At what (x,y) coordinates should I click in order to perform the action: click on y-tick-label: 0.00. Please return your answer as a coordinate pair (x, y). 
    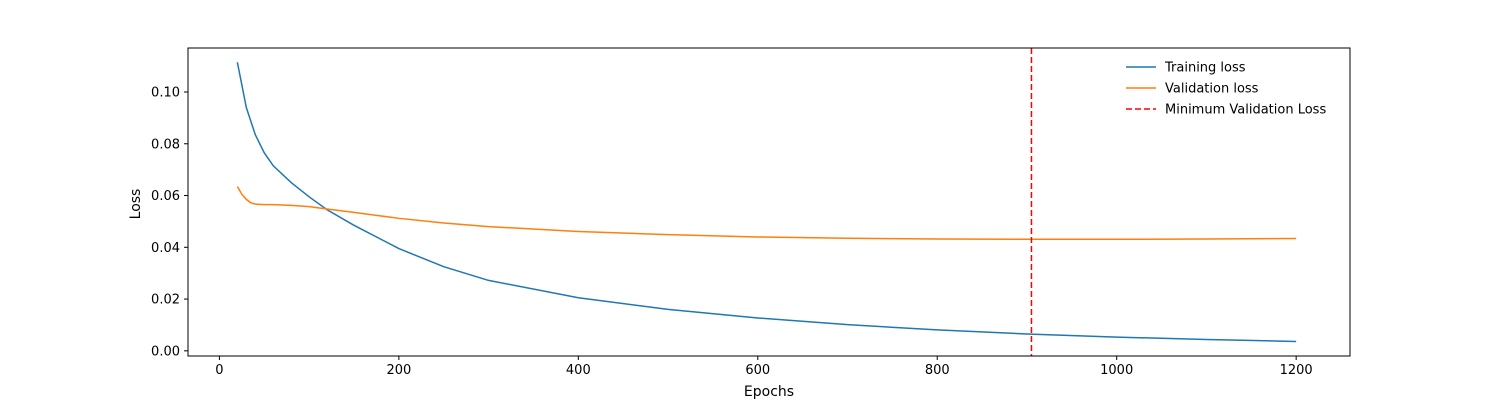
    Looking at the image, I should click on (165, 351).